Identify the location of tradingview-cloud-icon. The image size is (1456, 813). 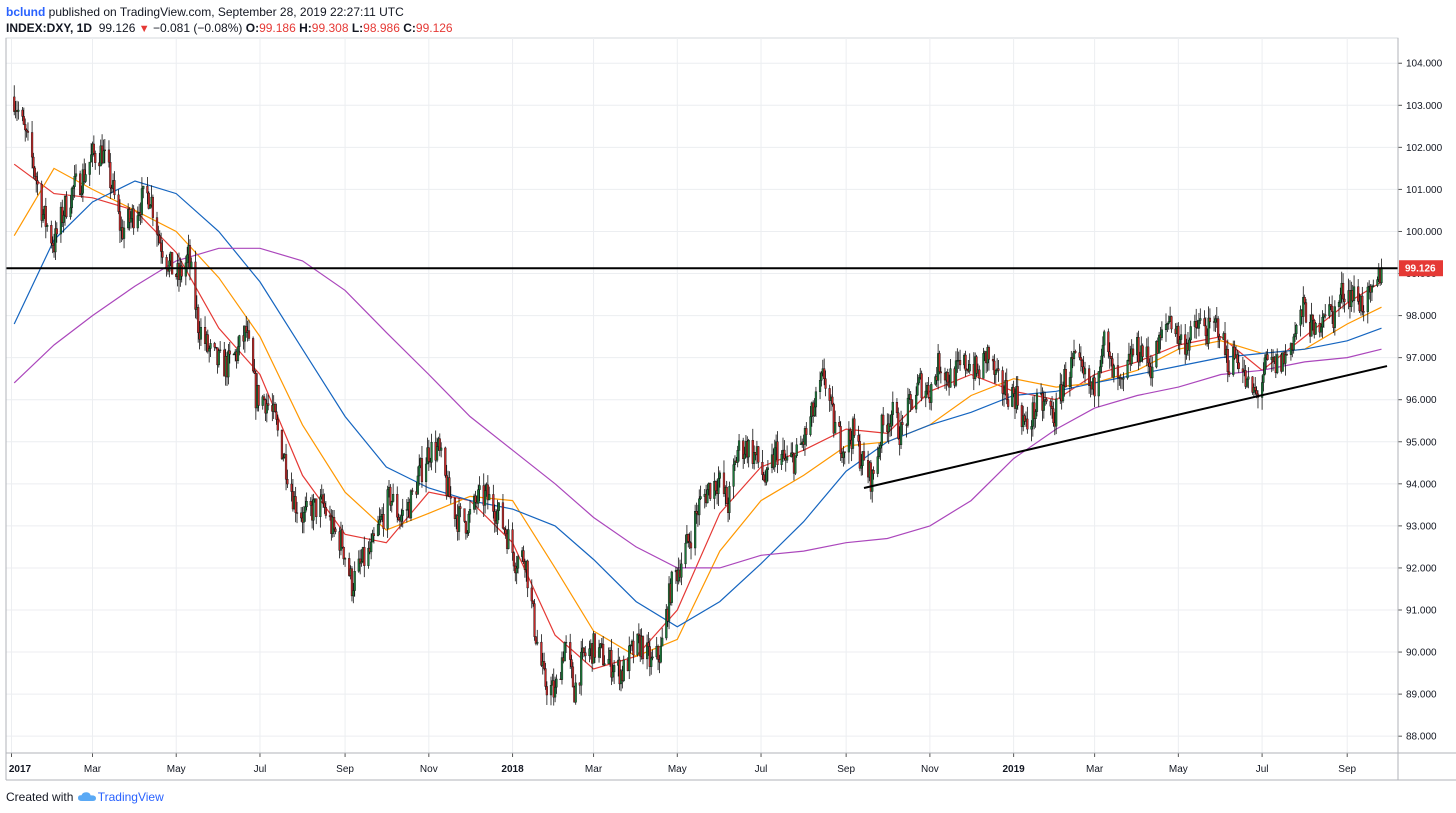
(86, 796).